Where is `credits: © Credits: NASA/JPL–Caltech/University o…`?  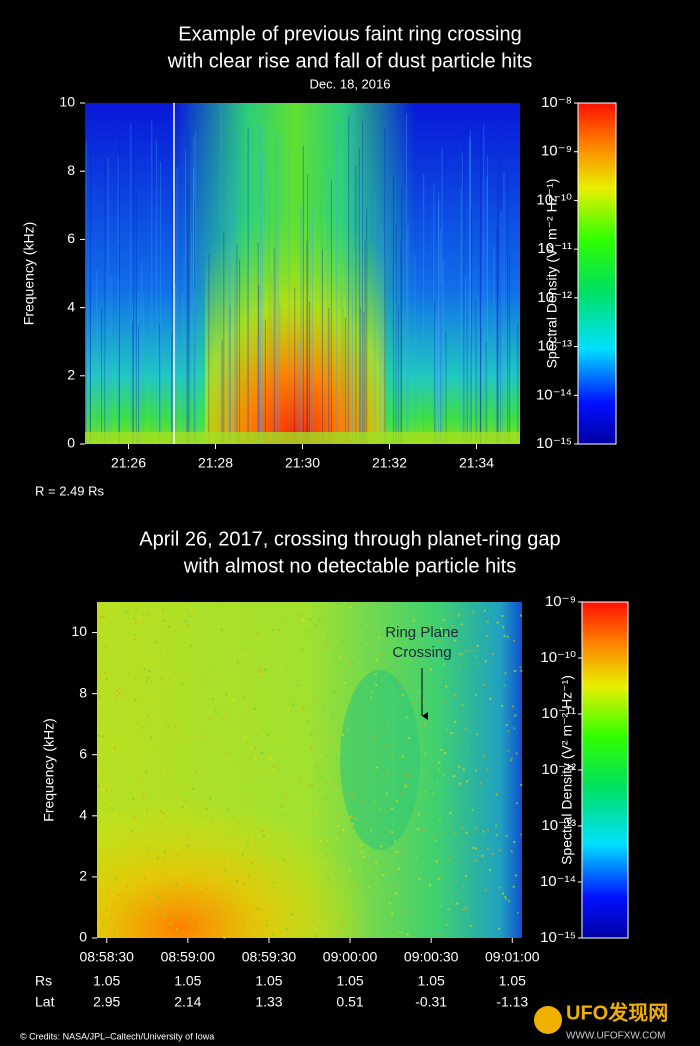
credits: © Credits: NASA/JPL–Caltech/University o… is located at coordinates (117, 1036).